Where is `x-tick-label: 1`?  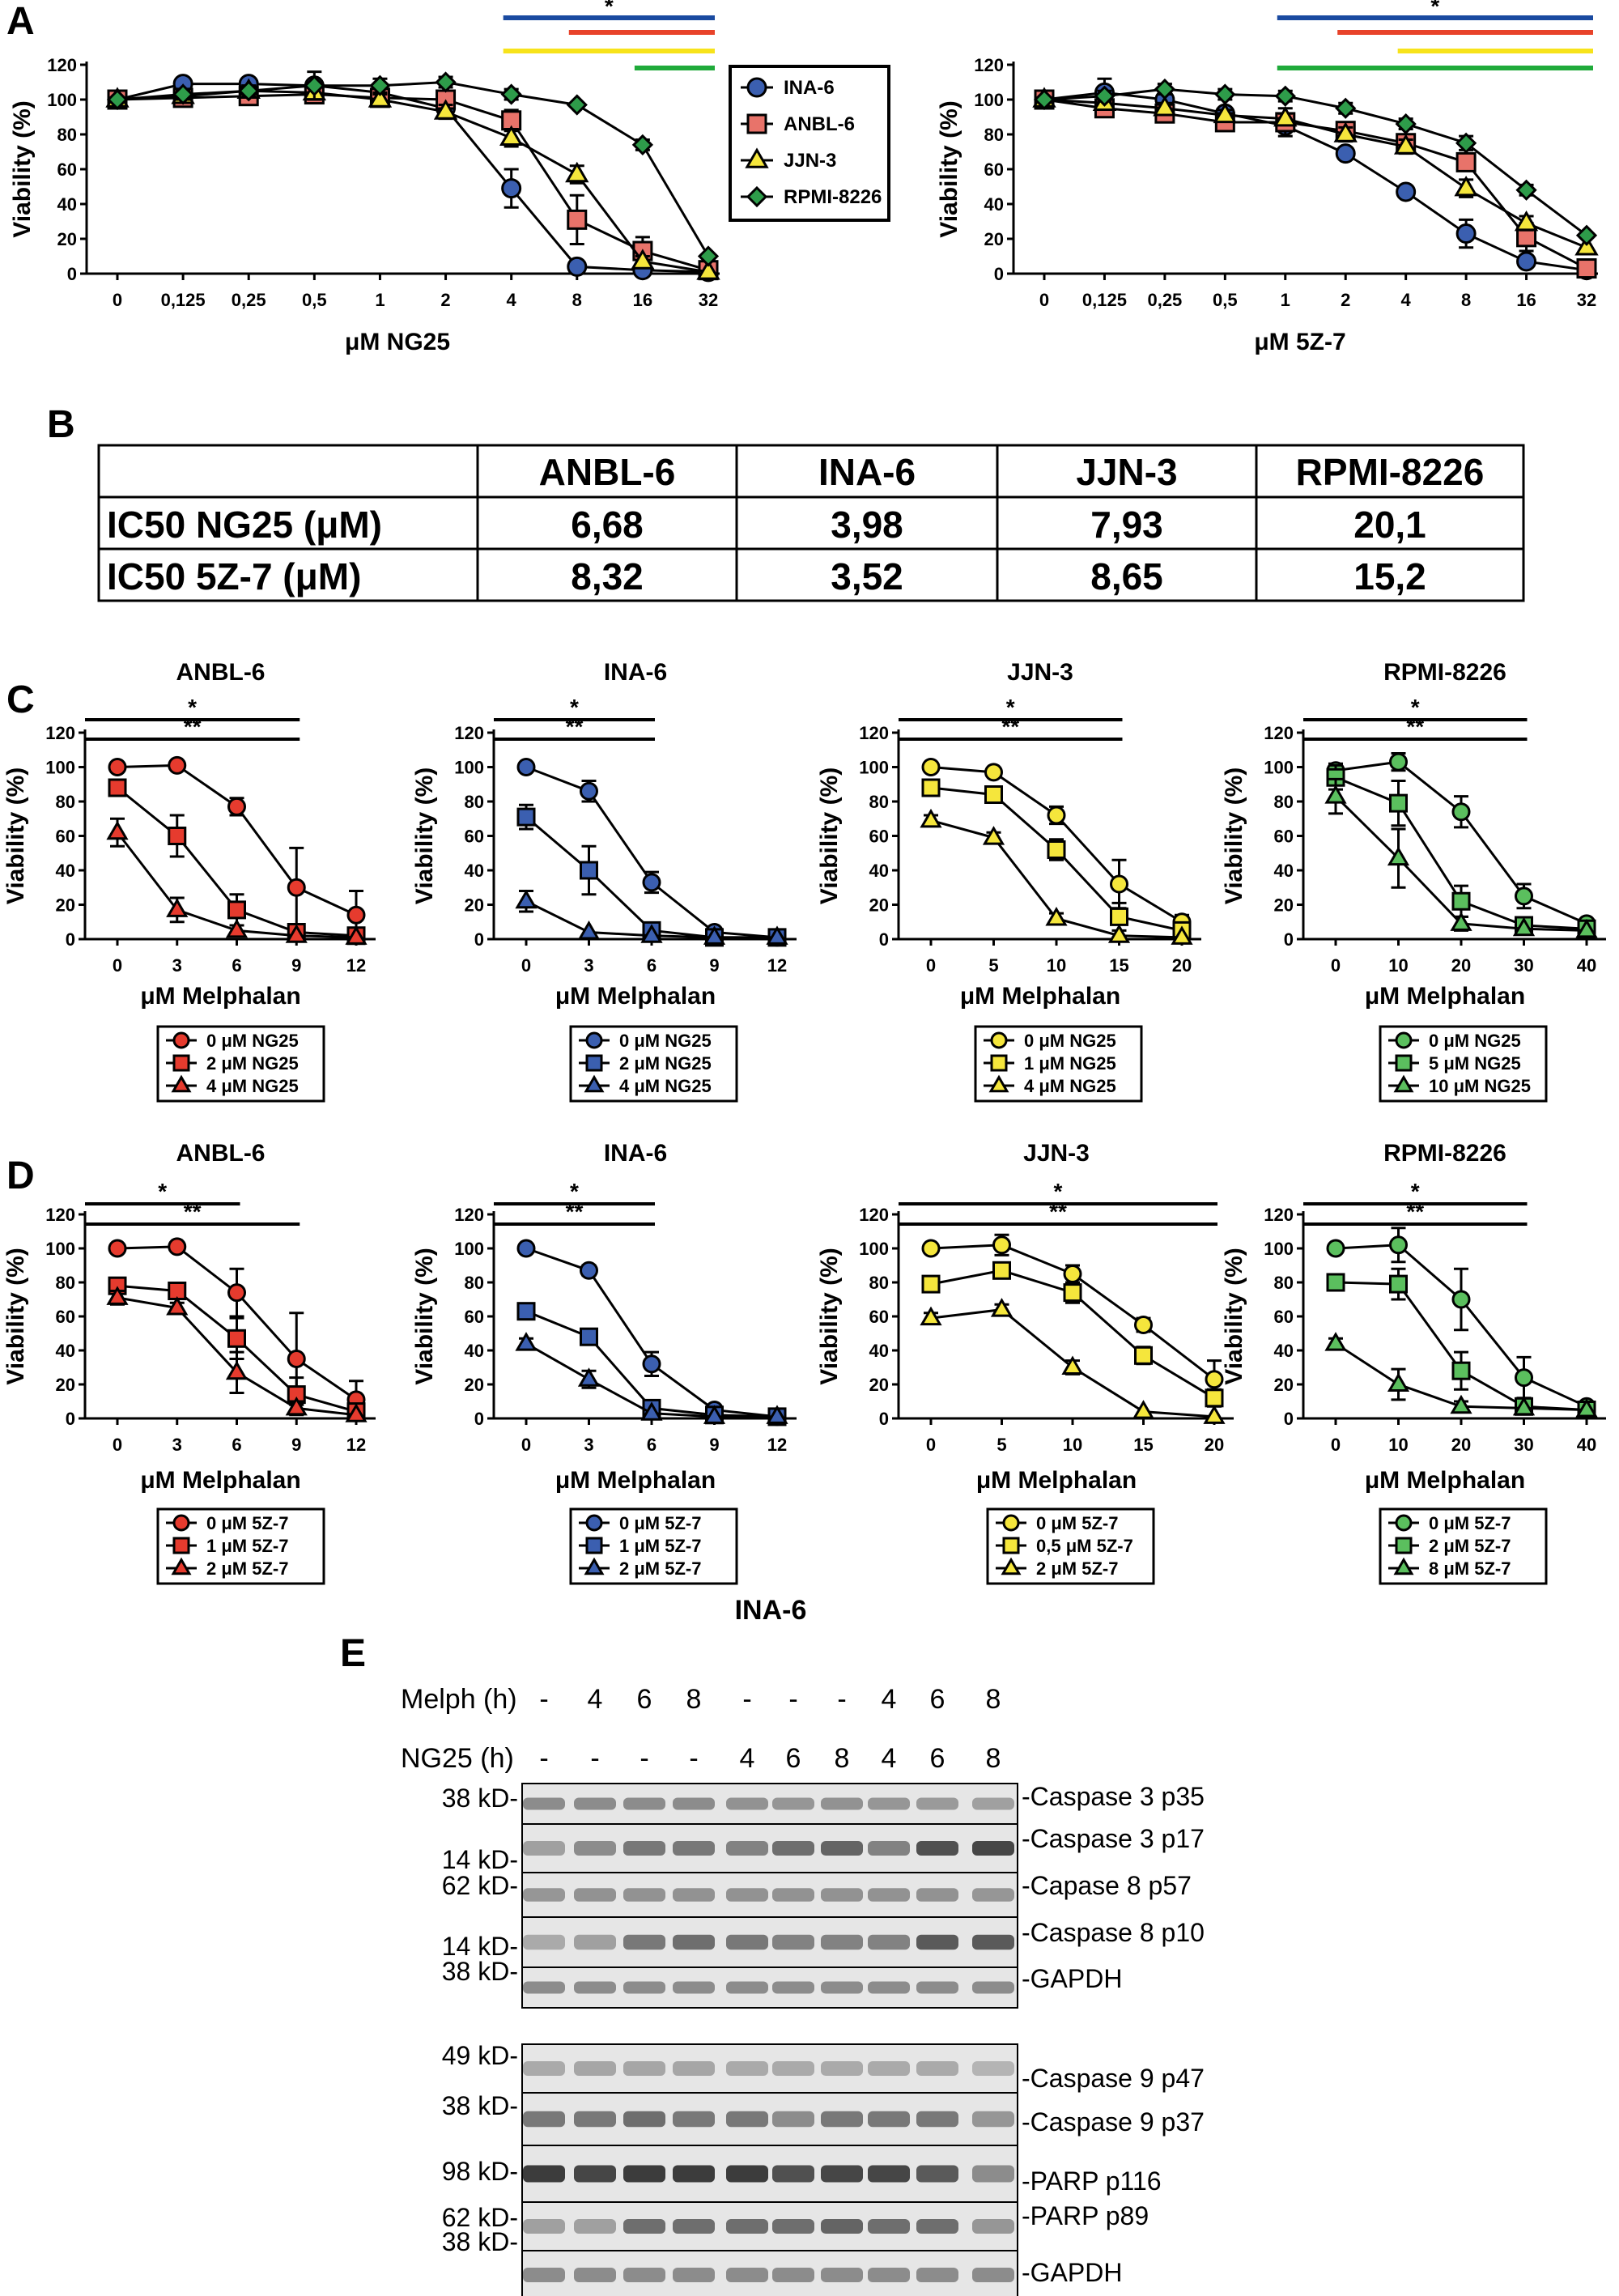
x-tick-label: 1 is located at coordinates (1285, 300).